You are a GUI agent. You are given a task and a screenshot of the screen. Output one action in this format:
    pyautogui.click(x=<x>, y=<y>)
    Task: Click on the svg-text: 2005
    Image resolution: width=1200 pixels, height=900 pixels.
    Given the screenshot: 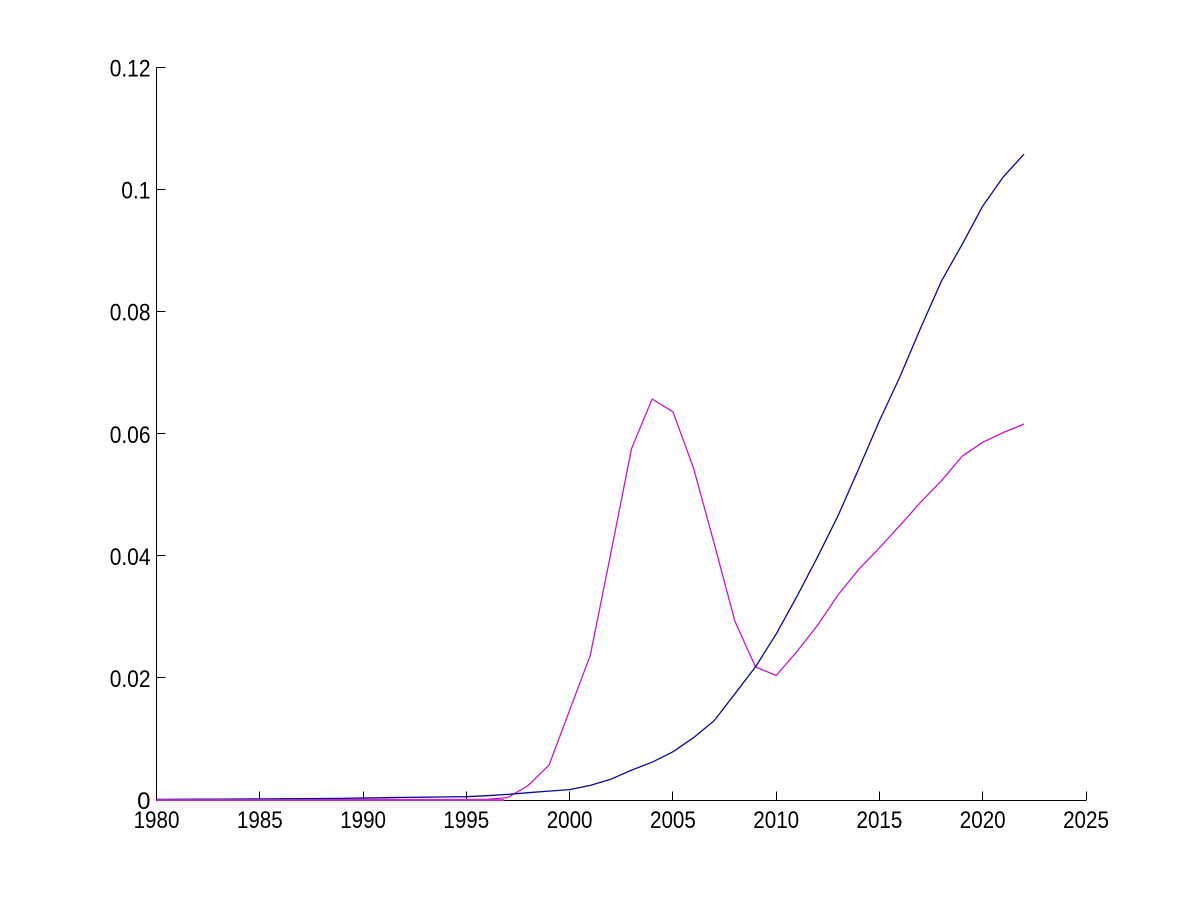 What is the action you would take?
    pyautogui.click(x=673, y=820)
    